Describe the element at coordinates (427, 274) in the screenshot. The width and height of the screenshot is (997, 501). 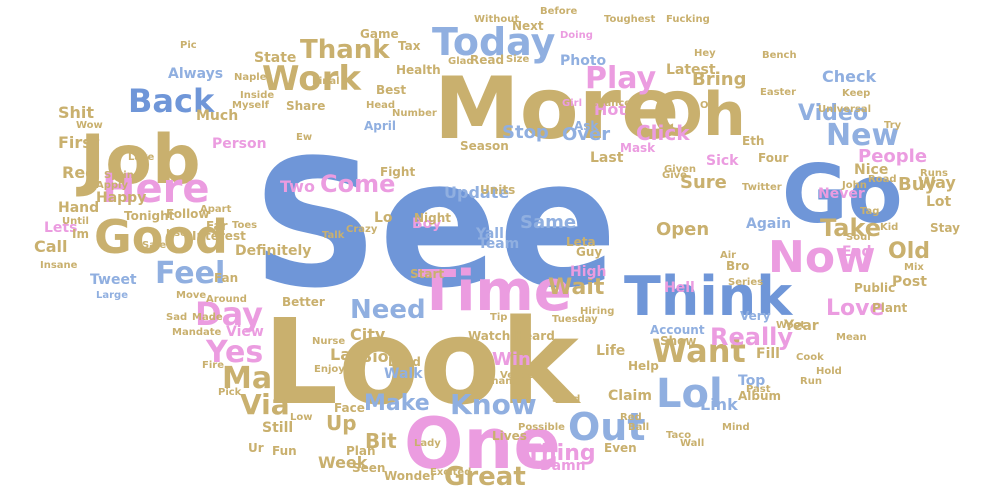
I see `word-start: Start` at that location.